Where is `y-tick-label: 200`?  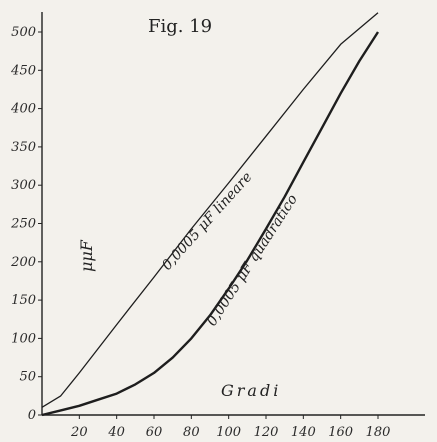 y-tick-label: 200 is located at coordinates (23, 262).